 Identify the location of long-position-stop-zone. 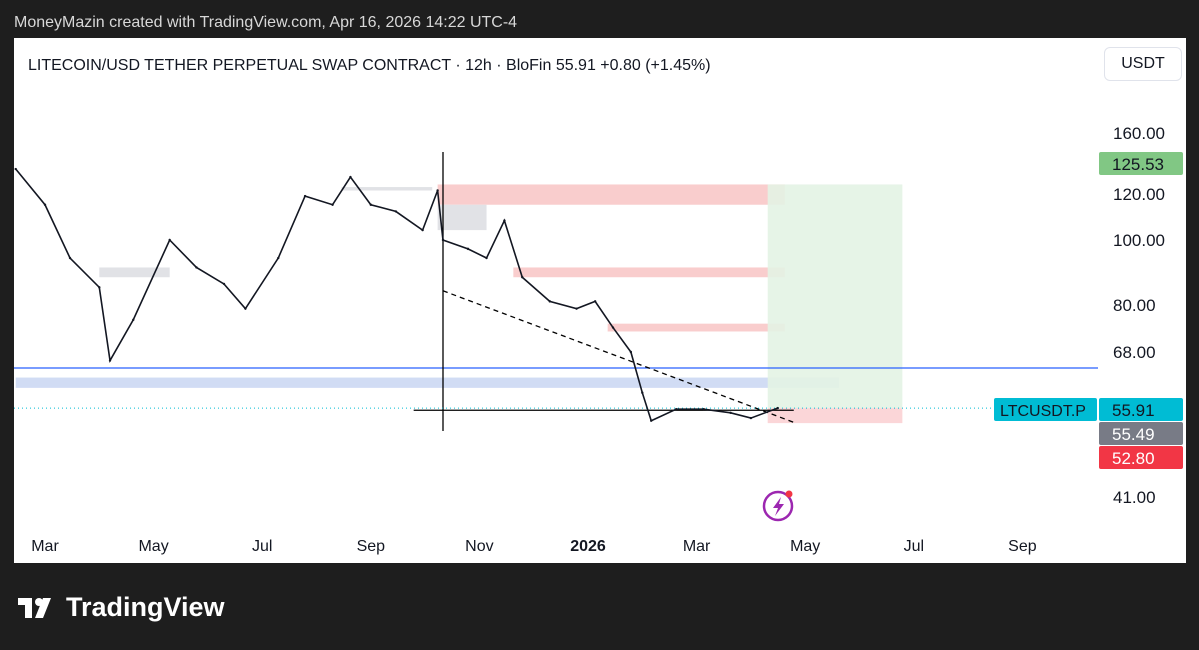
(835, 416).